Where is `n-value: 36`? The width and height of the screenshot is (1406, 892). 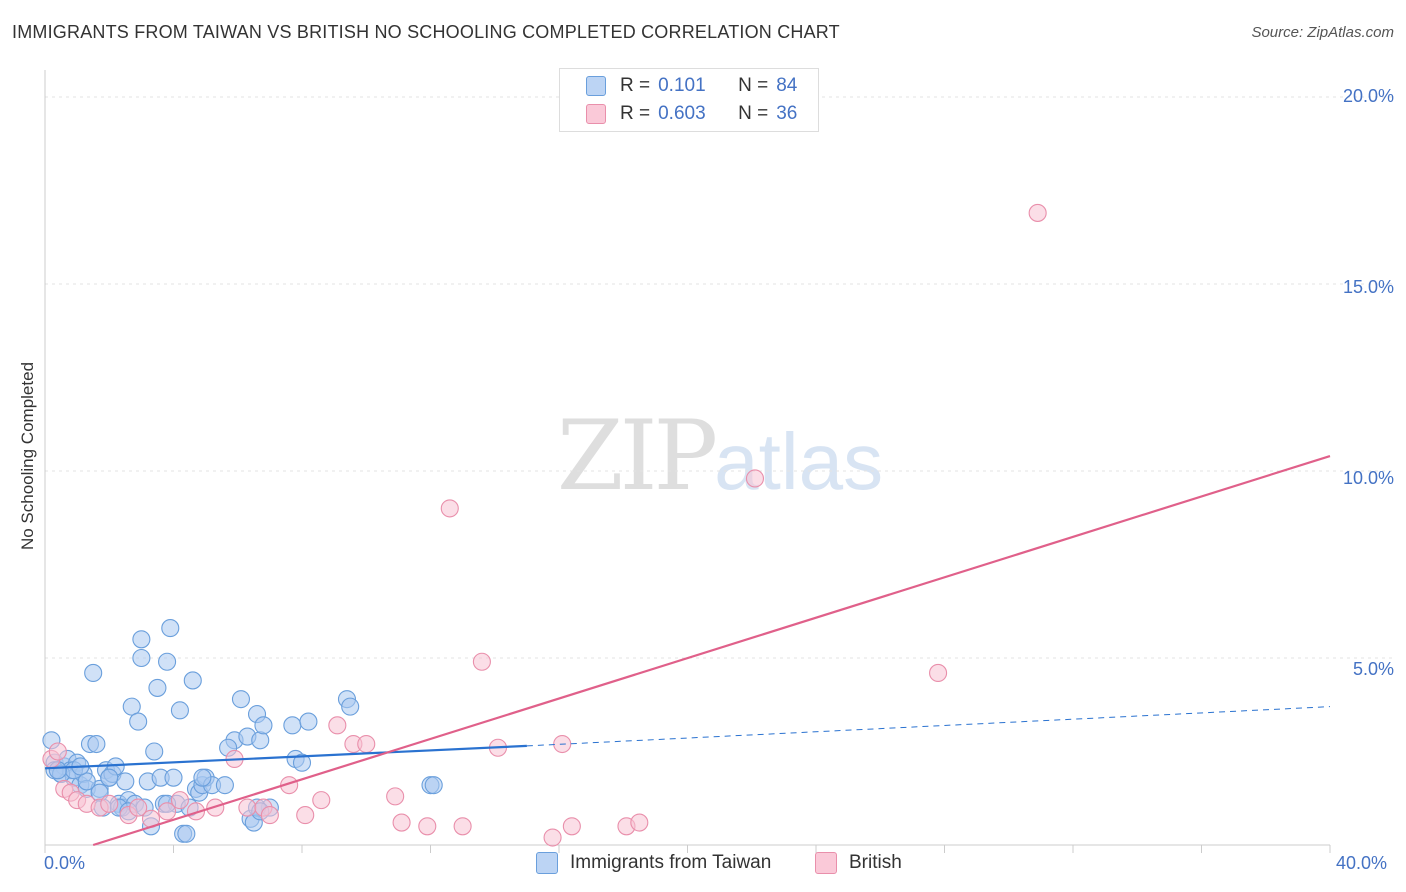 n-value: 36 is located at coordinates (787, 113).